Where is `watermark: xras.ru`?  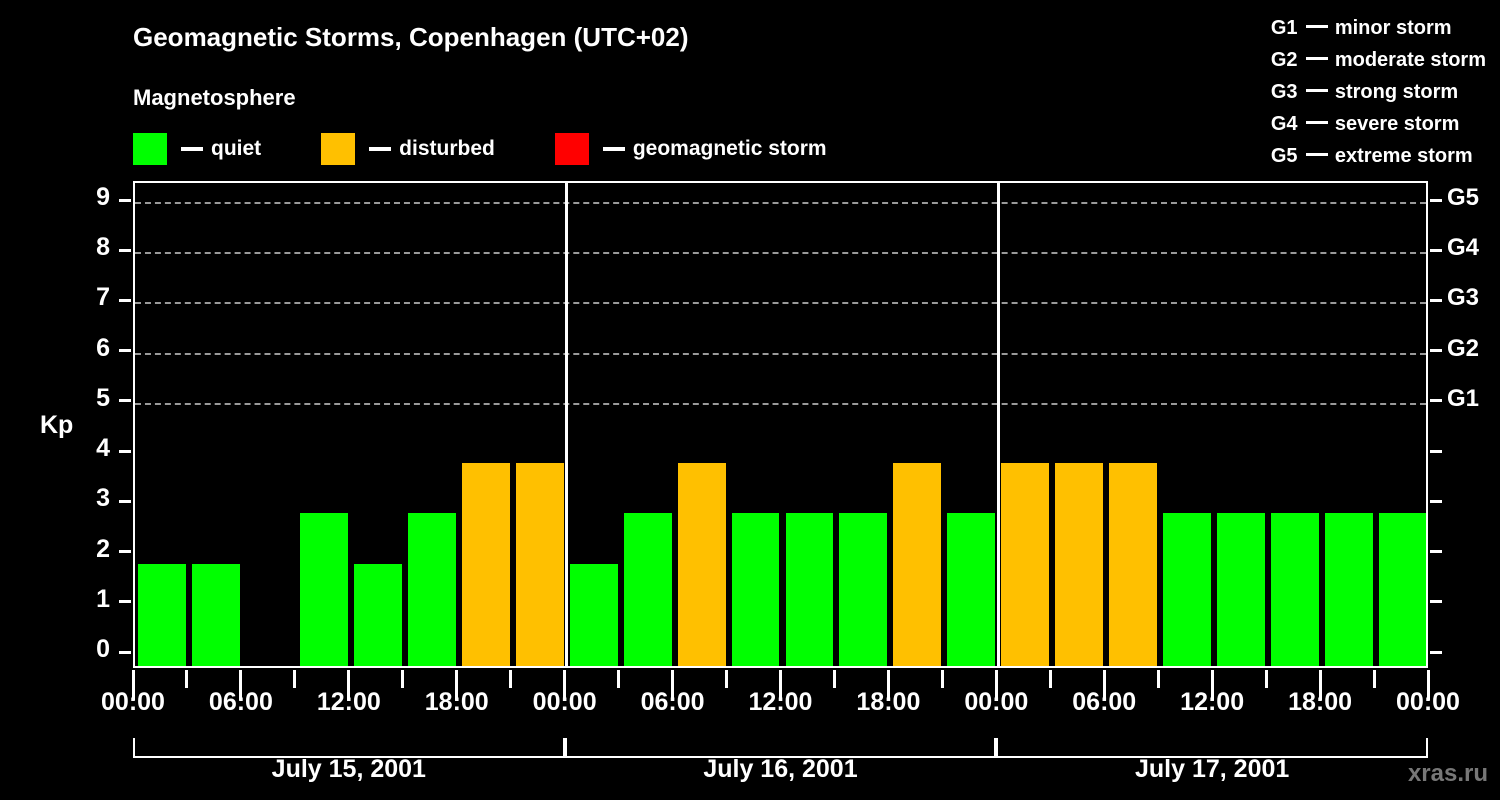
watermark: xras.ru is located at coordinates (1447, 773).